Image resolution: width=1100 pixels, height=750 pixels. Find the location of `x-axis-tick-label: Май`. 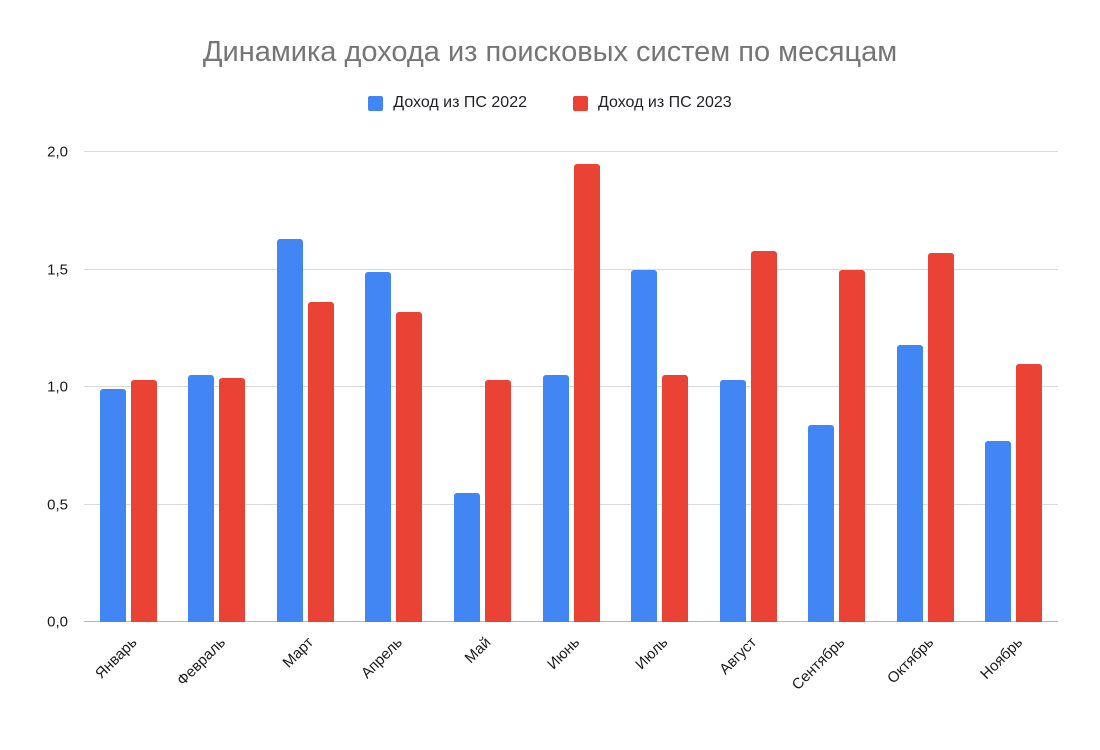

x-axis-tick-label: Май is located at coordinates (478, 650).